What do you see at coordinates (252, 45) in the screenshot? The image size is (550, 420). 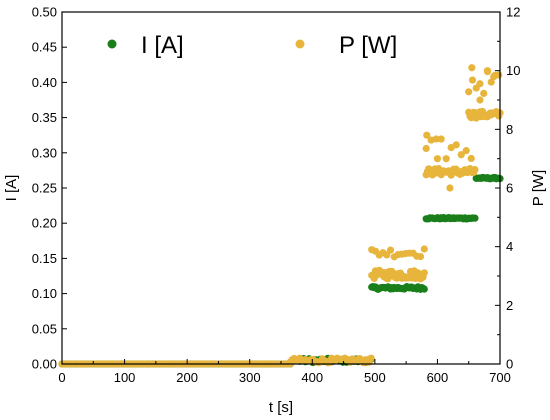 I see `legend: I [A] P [W]` at bounding box center [252, 45].